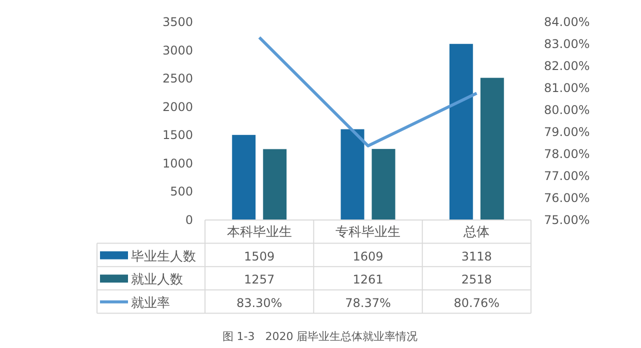 This screenshot has height=348, width=641. I want to click on legend-label: 就业人数, so click(157, 280).